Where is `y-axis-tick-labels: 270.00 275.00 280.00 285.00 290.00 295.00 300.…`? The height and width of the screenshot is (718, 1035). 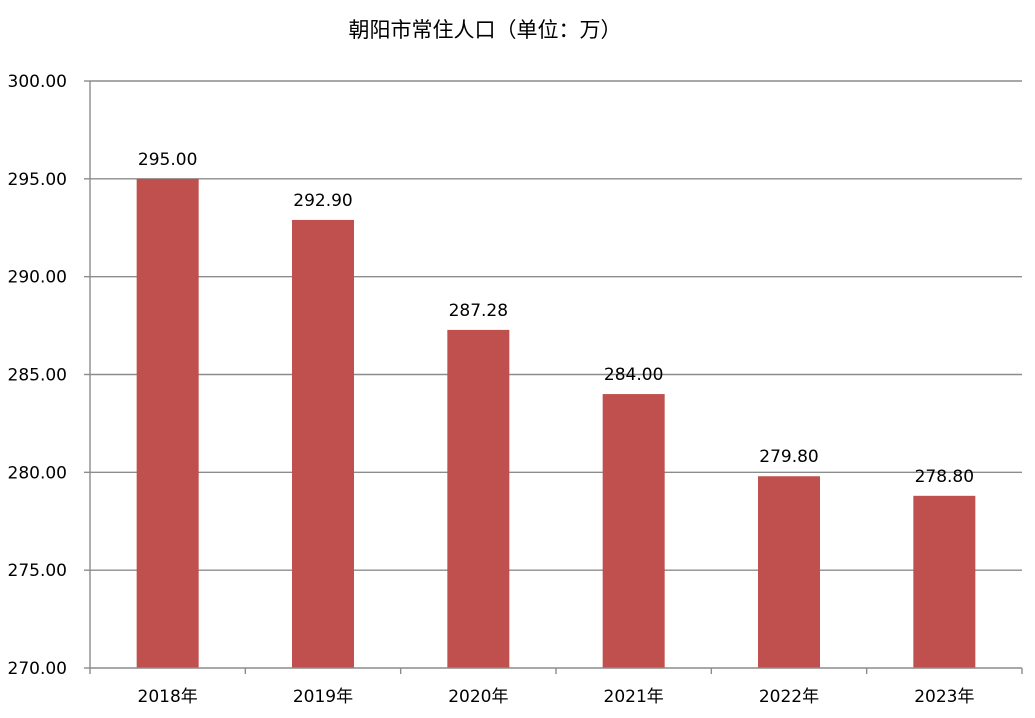
y-axis-tick-labels: 270.00 275.00 280.00 285.00 290.00 295.00 300.… is located at coordinates (37, 375).